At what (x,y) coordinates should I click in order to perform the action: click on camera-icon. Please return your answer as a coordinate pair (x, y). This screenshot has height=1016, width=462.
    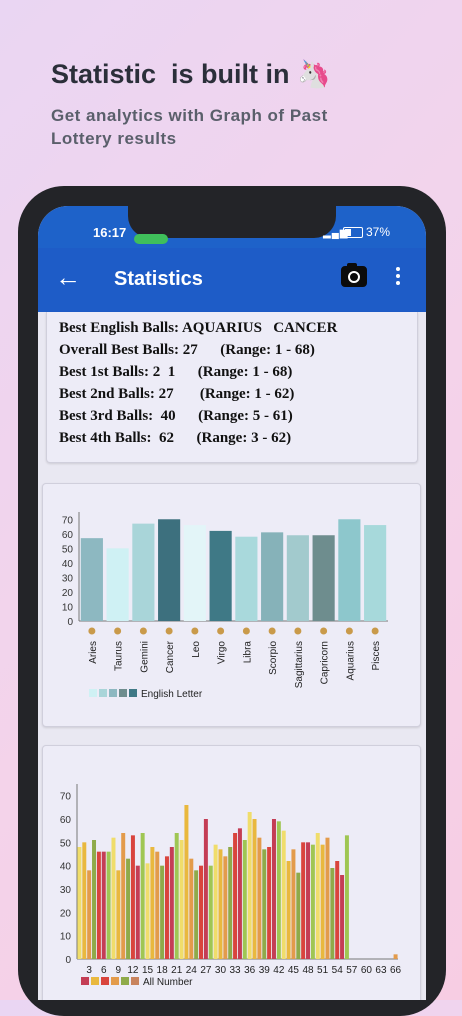
    Looking at the image, I should click on (354, 275).